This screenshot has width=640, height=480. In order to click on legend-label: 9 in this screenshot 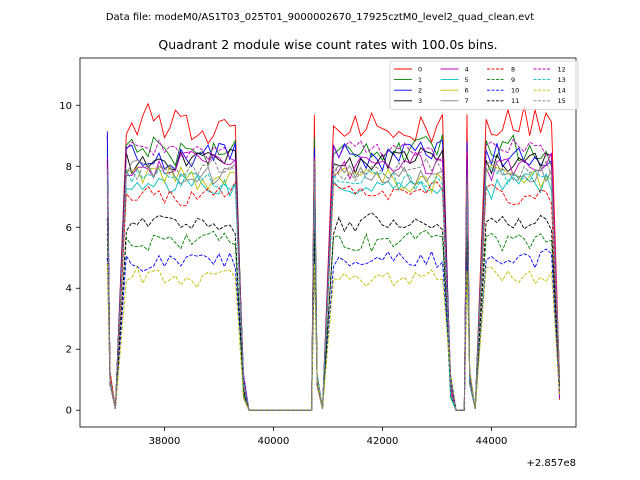, I will do `click(513, 80)`.